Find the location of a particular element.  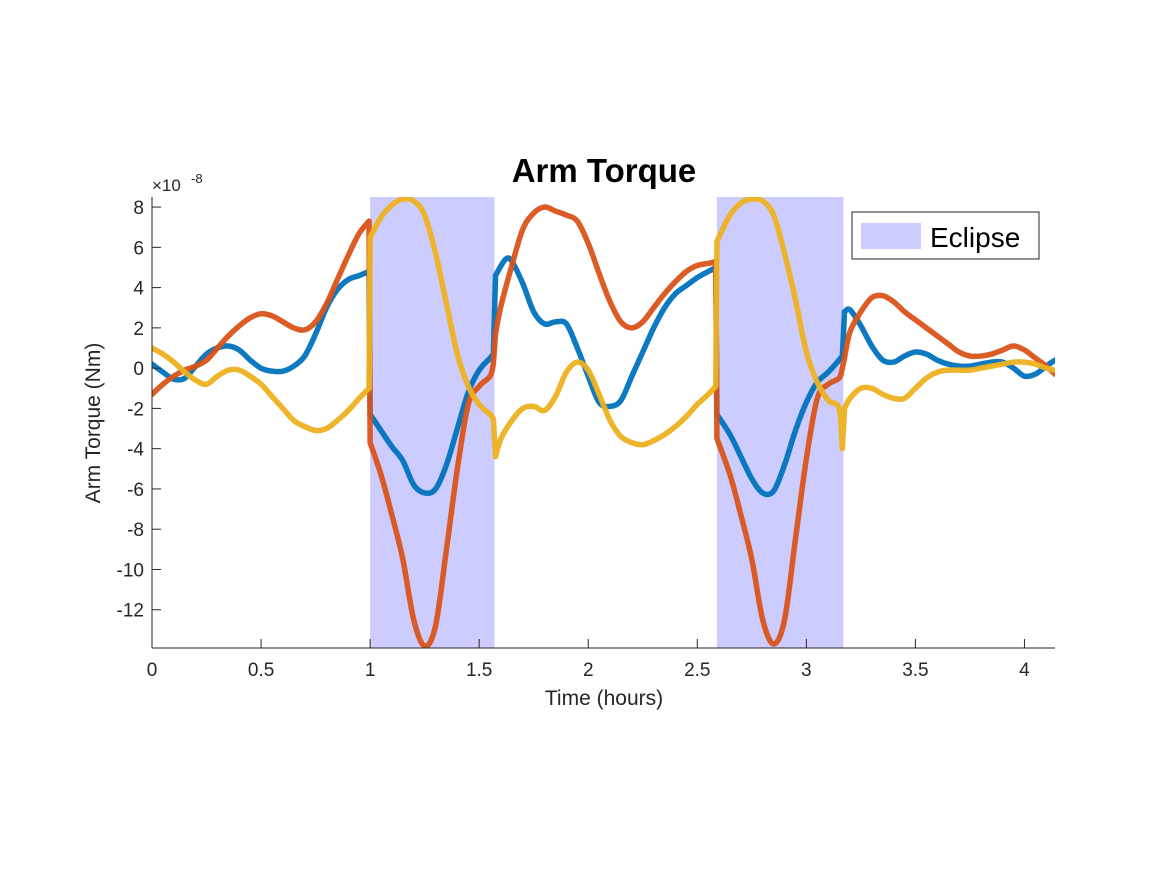

x-tick-label: 3 is located at coordinates (806, 670).